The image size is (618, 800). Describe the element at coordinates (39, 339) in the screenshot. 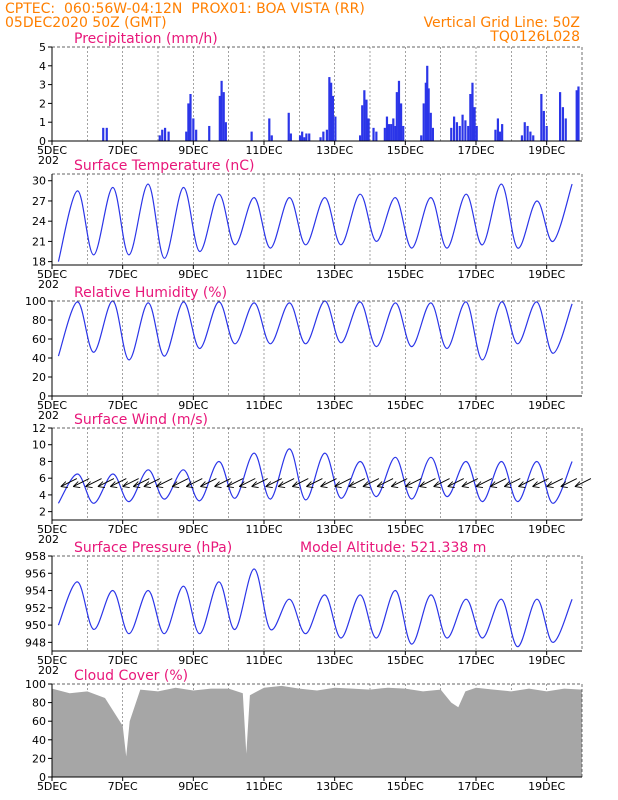

I see `y-tick-label: 60` at that location.